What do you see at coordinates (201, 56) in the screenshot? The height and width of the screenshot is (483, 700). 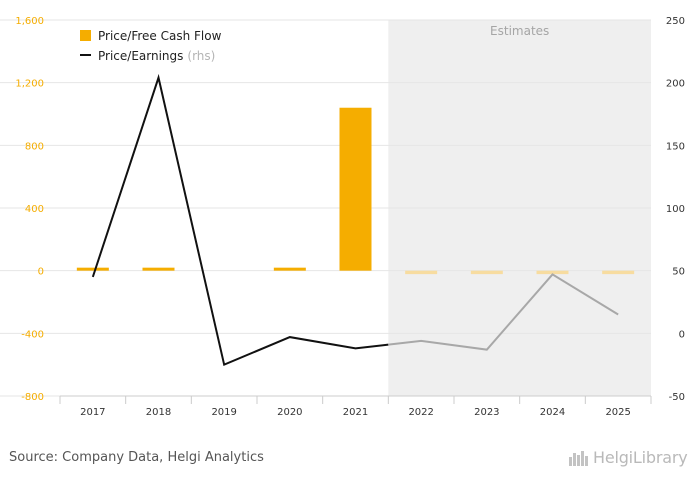 I see `legend-line-suffix: (rhs)` at bounding box center [201, 56].